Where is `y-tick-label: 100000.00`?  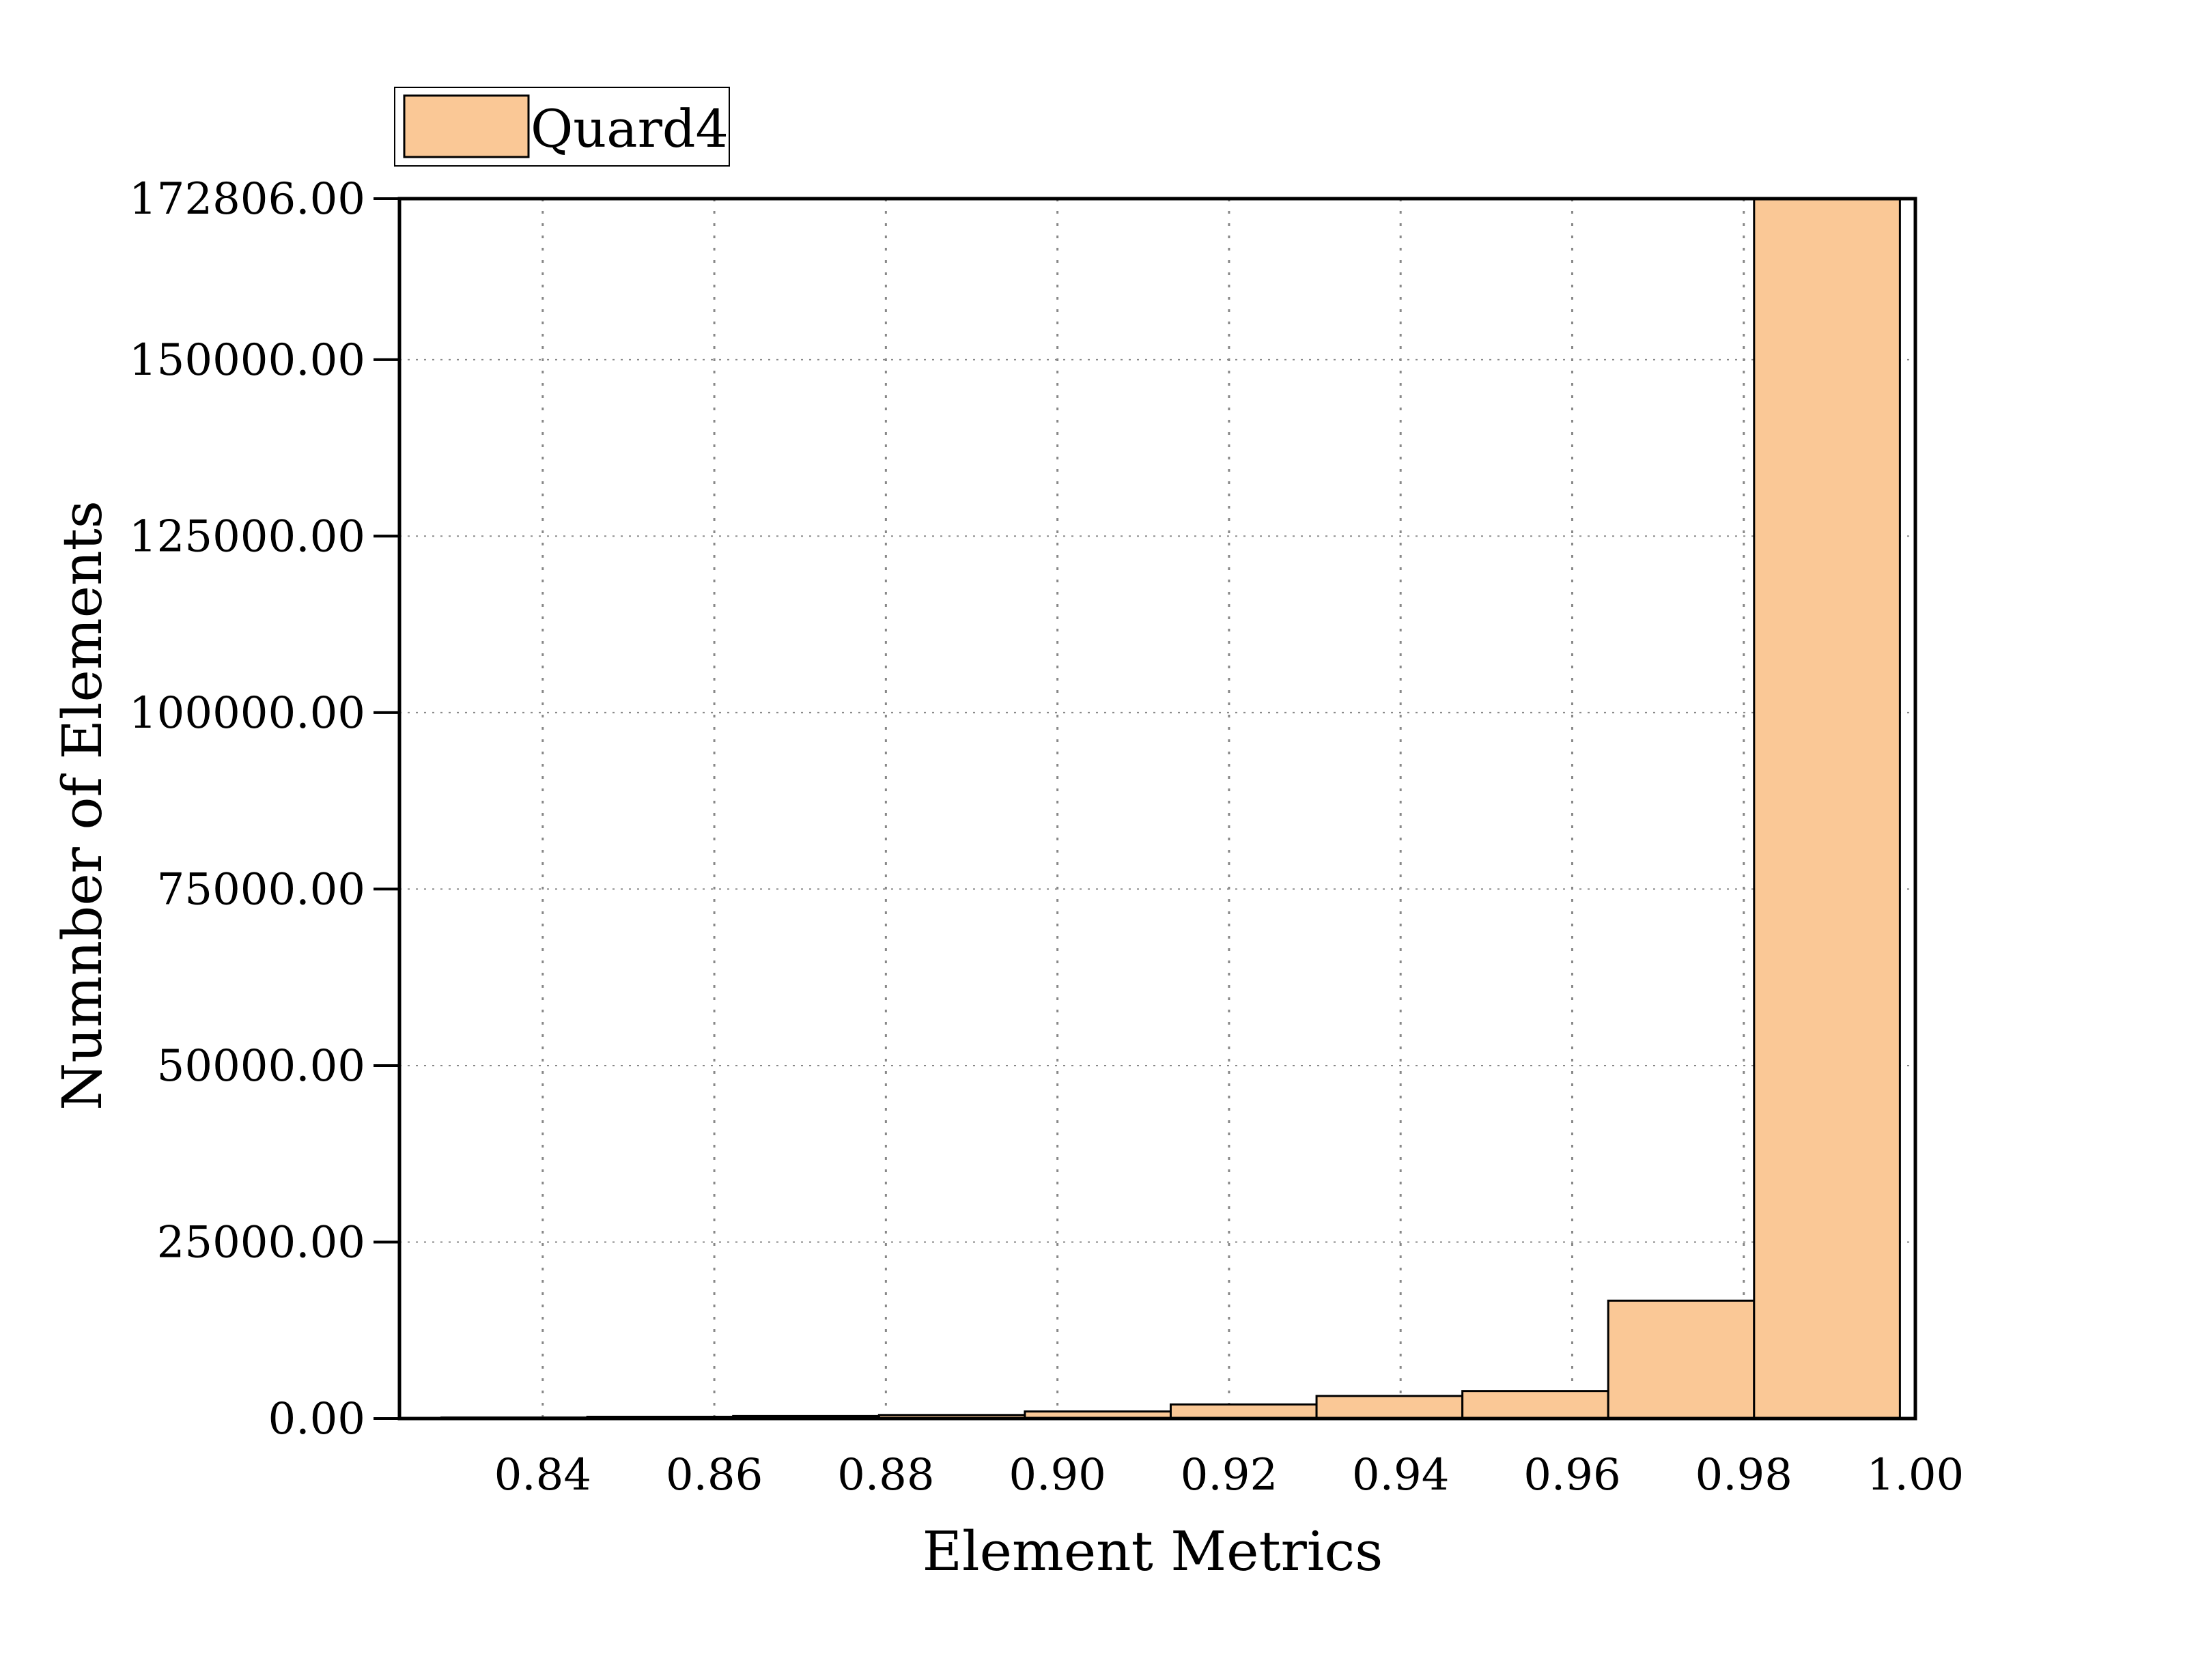
y-tick-label: 100000.00 is located at coordinates (247, 713).